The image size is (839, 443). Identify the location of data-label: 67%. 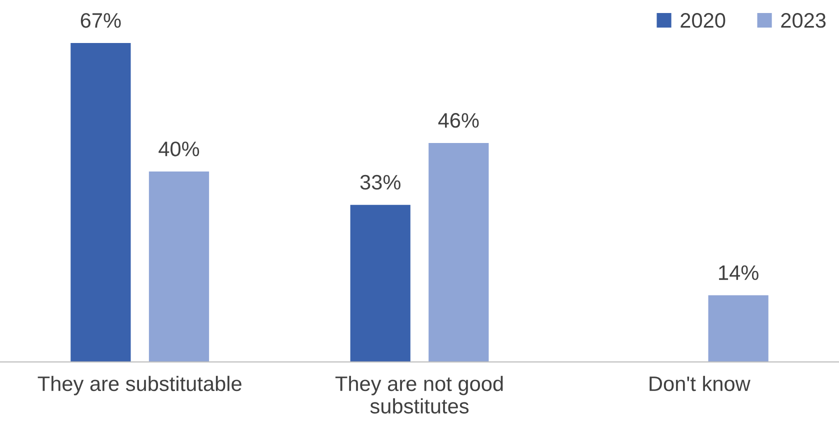
(100, 20).